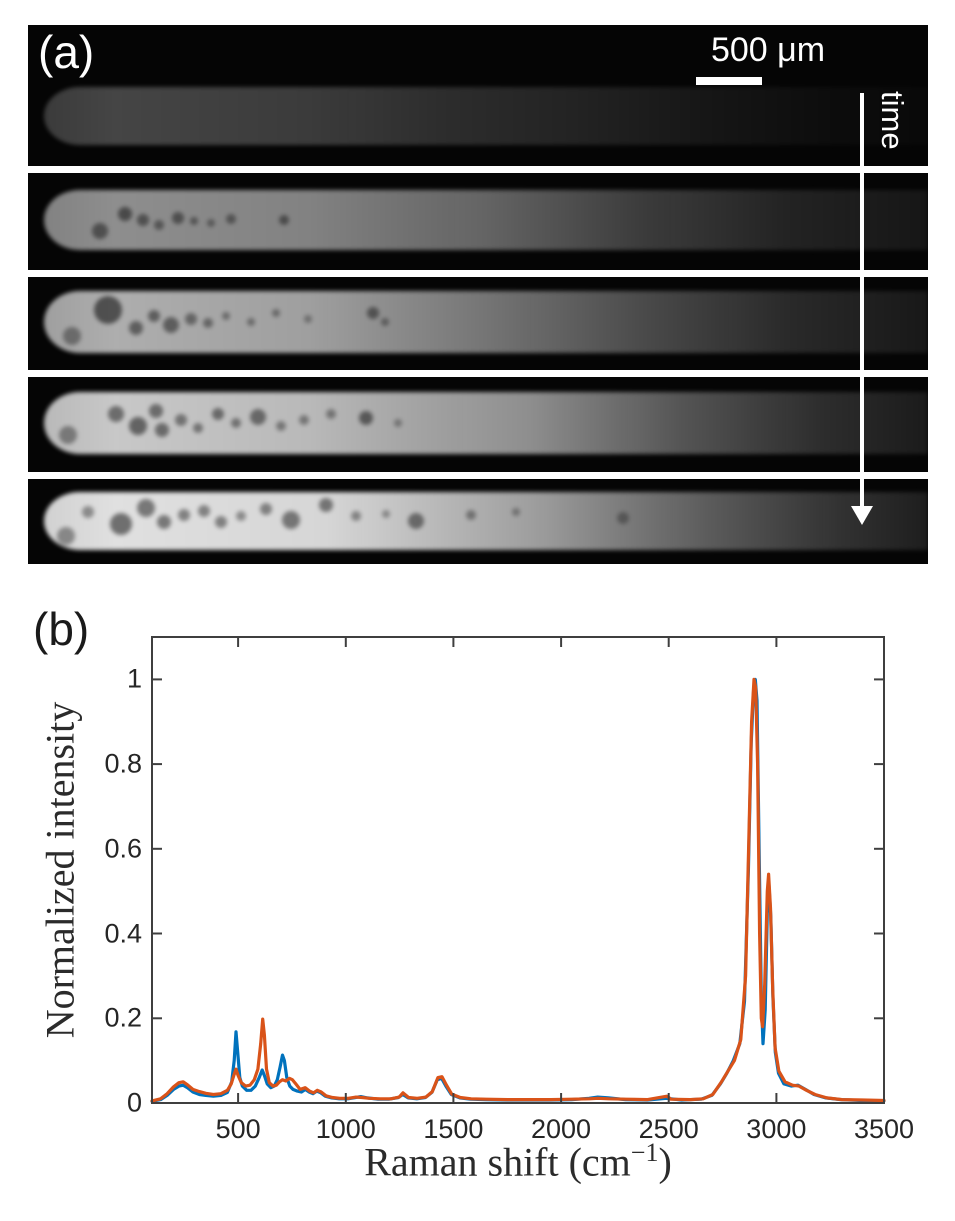 Image resolution: width=955 pixels, height=1221 pixels. What do you see at coordinates (862, 515) in the screenshot?
I see `time-arrow-head-icon` at bounding box center [862, 515].